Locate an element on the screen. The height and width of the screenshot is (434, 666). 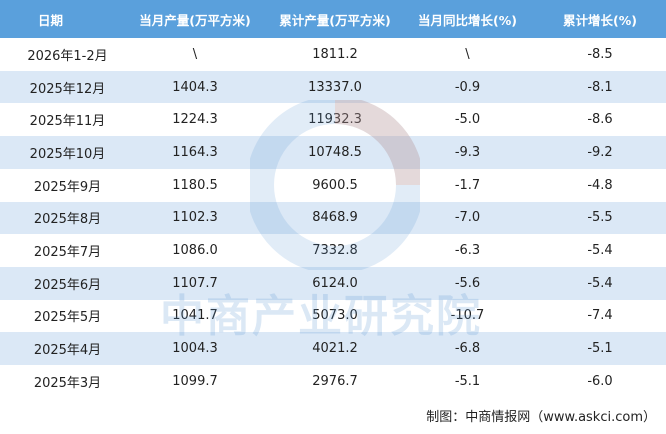
table-cell: 4021.2 is located at coordinates (335, 349).